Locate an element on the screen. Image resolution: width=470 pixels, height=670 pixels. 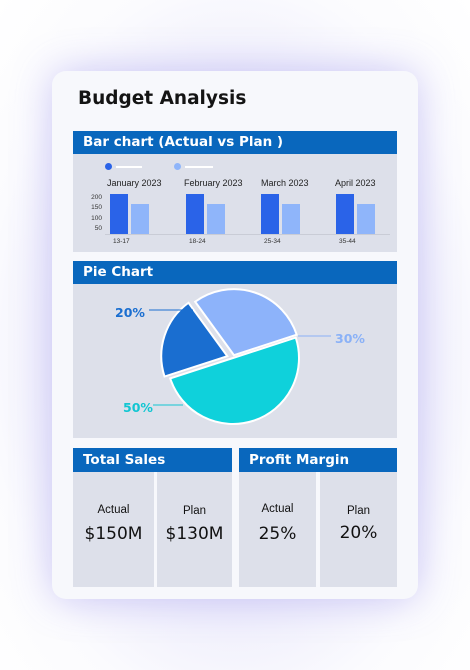
profit-margin-plan-value: 20% is located at coordinates (358, 533).